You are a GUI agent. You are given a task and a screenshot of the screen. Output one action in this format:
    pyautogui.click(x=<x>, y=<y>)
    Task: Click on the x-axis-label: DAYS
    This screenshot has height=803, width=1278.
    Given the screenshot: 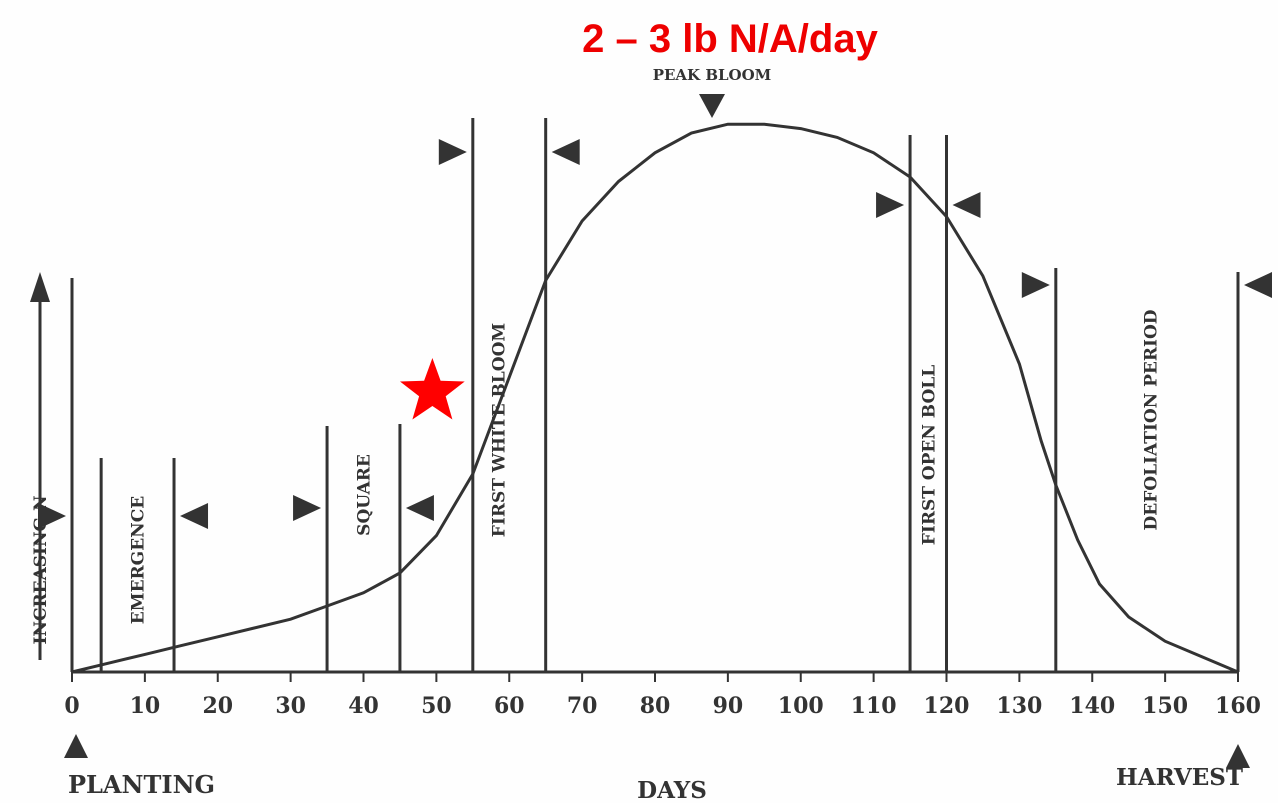 What is the action you would take?
    pyautogui.click(x=672, y=790)
    